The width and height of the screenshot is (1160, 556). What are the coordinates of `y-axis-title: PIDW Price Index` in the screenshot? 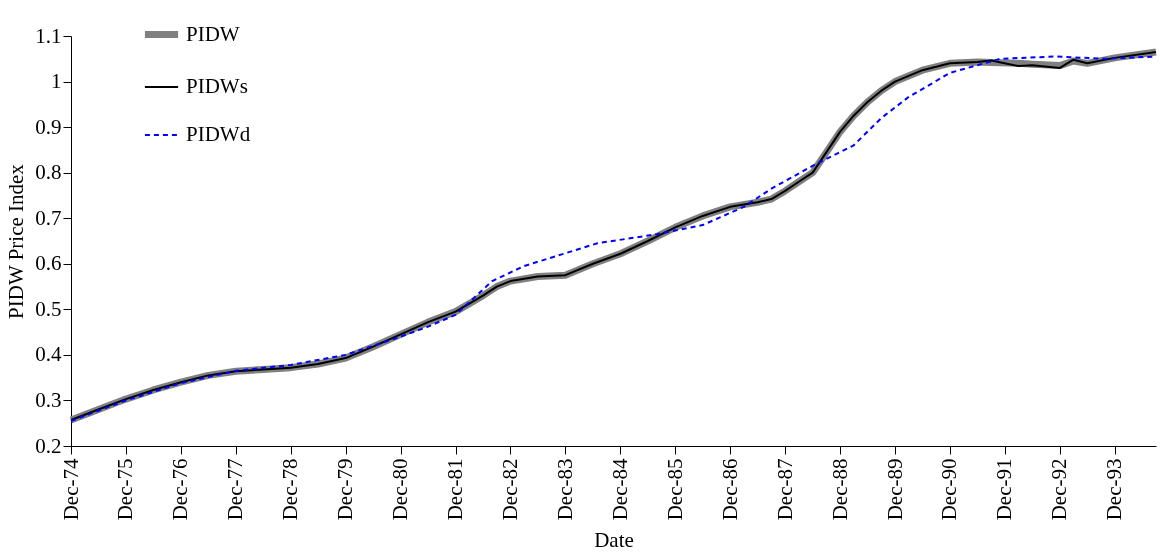 It's located at (16, 241).